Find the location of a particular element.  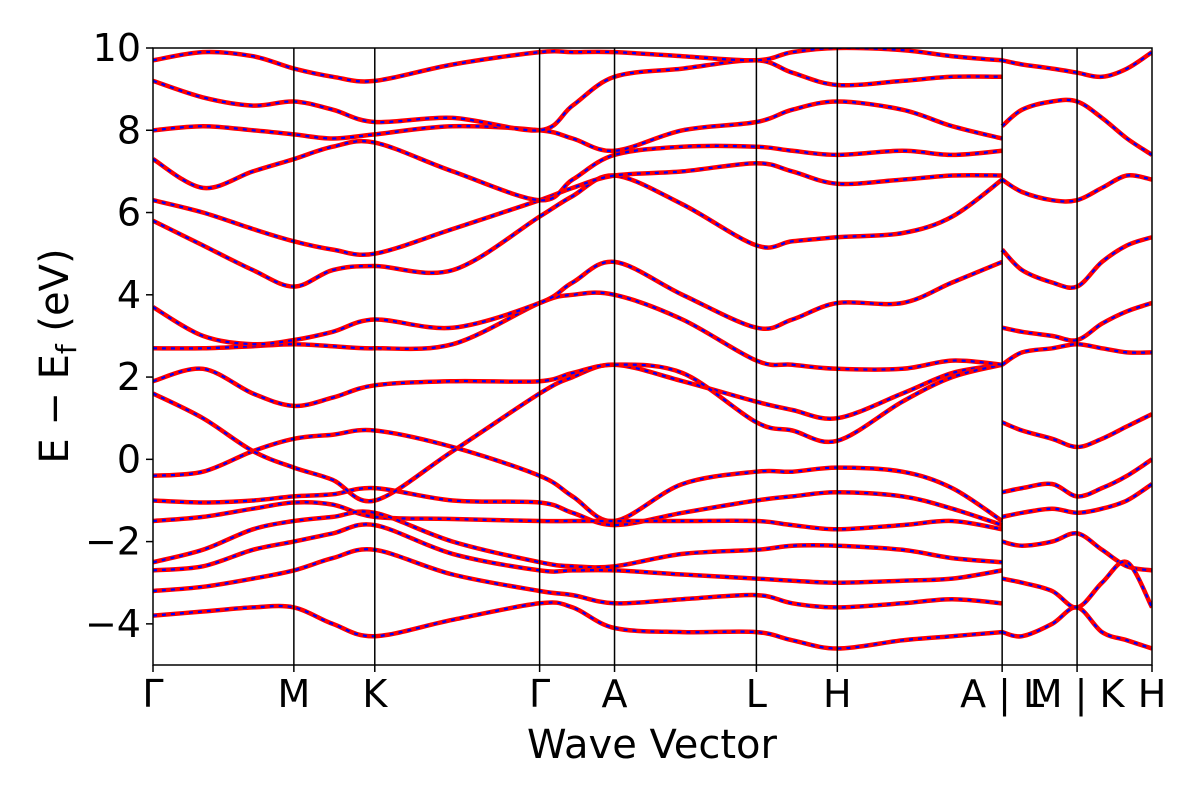

x-axis-ticks: Γ M K Γ A L H A | LM | K H is located at coordinates (654, 691).